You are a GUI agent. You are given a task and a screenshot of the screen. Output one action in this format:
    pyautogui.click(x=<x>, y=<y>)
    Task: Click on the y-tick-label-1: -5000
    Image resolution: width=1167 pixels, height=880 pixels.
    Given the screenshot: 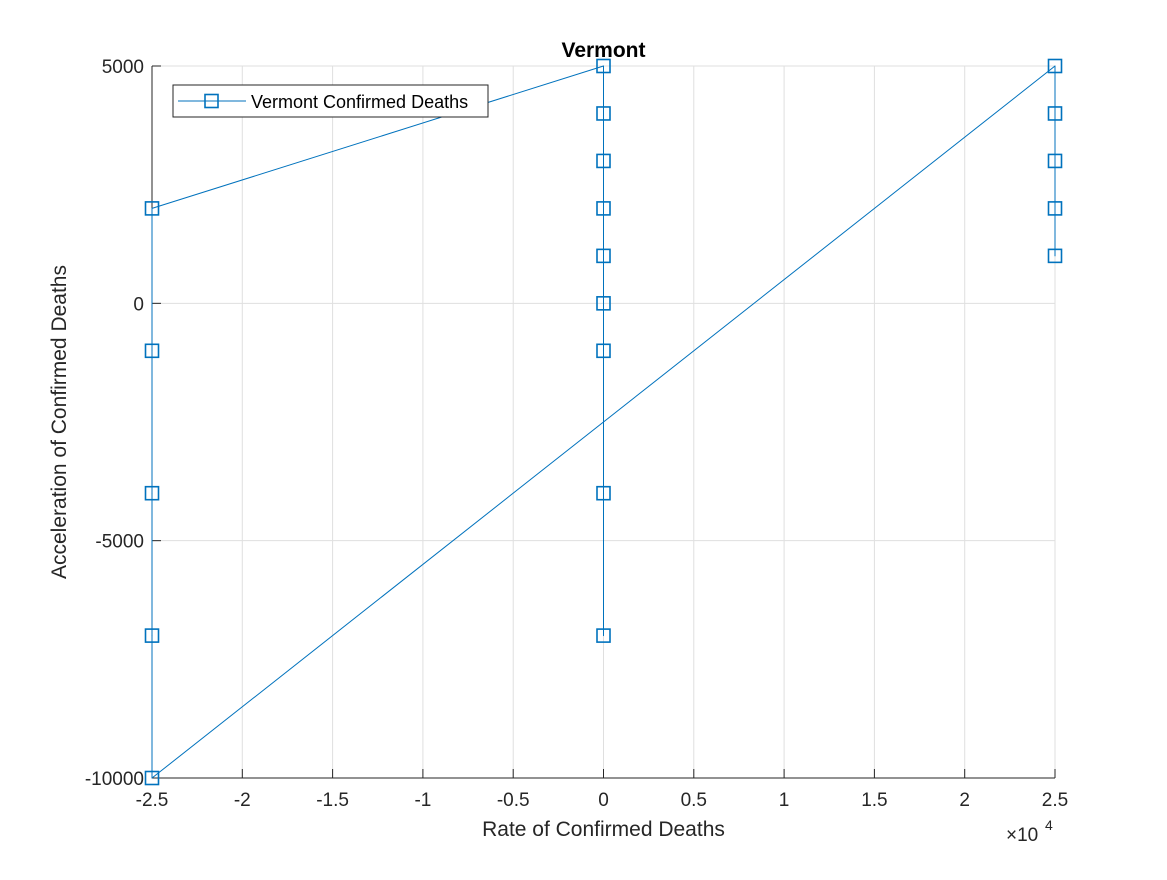 What is the action you would take?
    pyautogui.click(x=119, y=542)
    